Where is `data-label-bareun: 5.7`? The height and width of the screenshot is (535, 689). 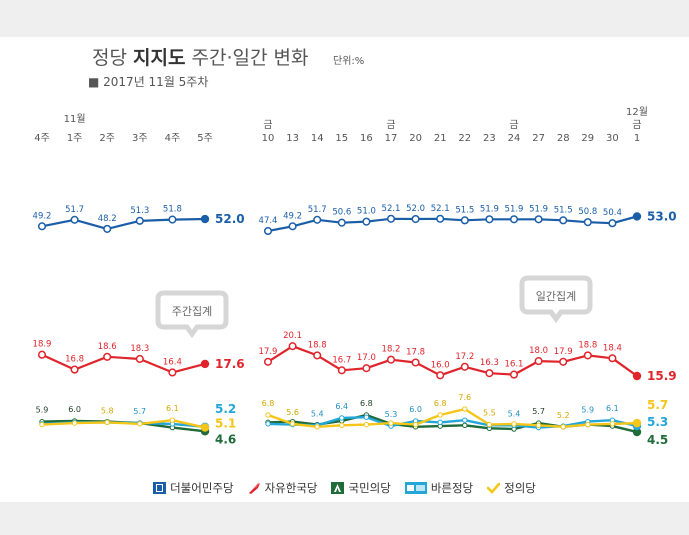 data-label-bareun: 5.7 is located at coordinates (139, 411).